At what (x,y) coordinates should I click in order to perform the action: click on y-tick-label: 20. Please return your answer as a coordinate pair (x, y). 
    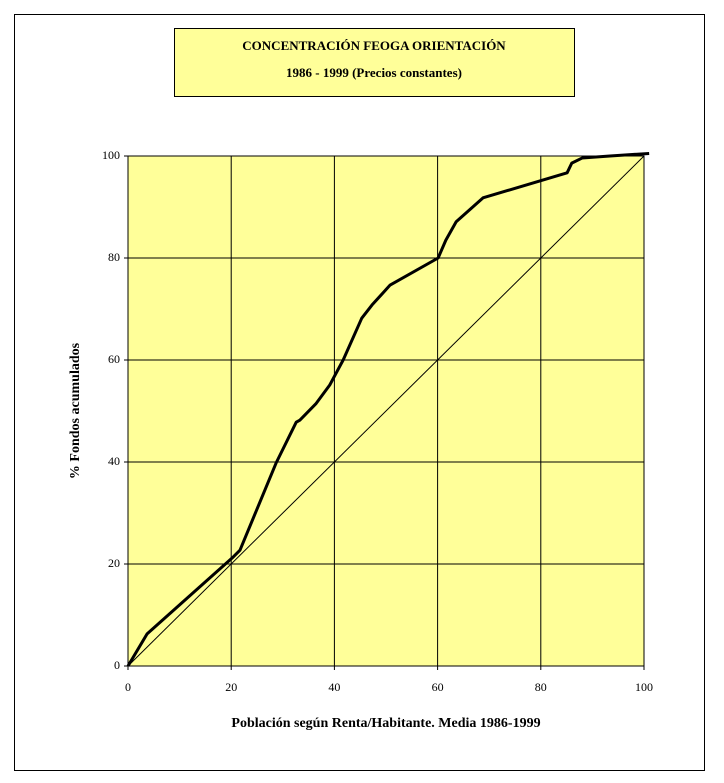
    Looking at the image, I should click on (114, 563).